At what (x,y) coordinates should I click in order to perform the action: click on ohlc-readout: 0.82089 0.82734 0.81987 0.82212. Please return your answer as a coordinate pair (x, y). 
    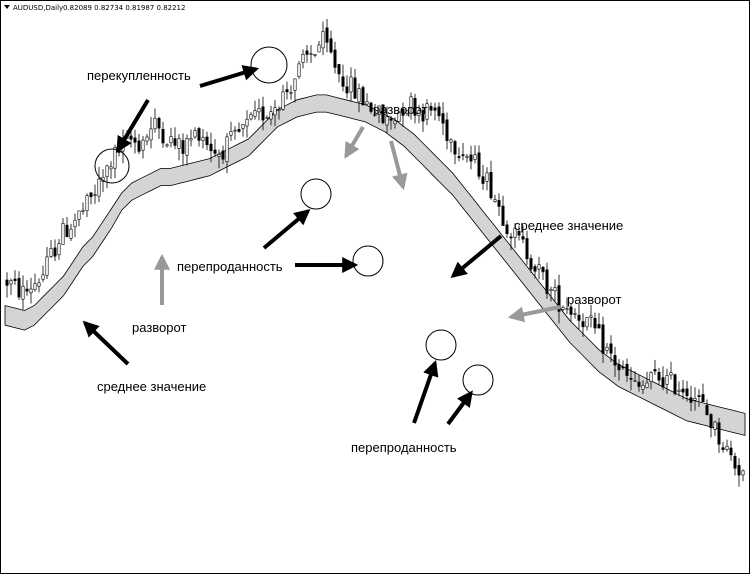
    Looking at the image, I should click on (124, 8).